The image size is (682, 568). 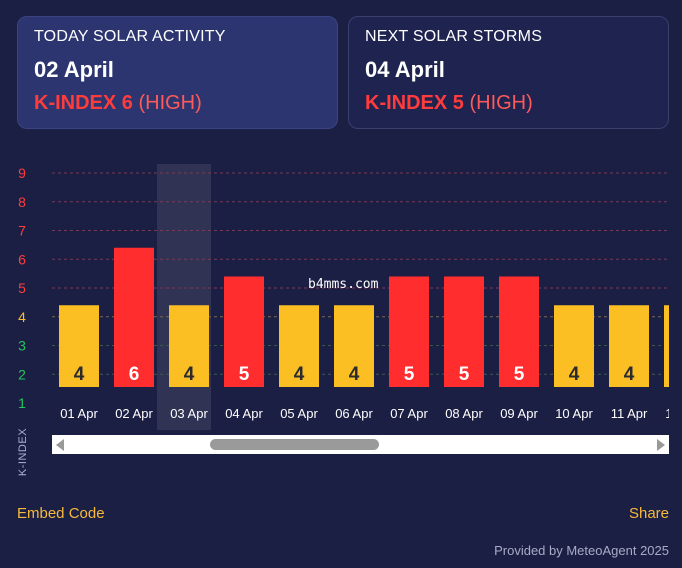 What do you see at coordinates (22, 374) in the screenshot?
I see `y-tick-label: 2` at bounding box center [22, 374].